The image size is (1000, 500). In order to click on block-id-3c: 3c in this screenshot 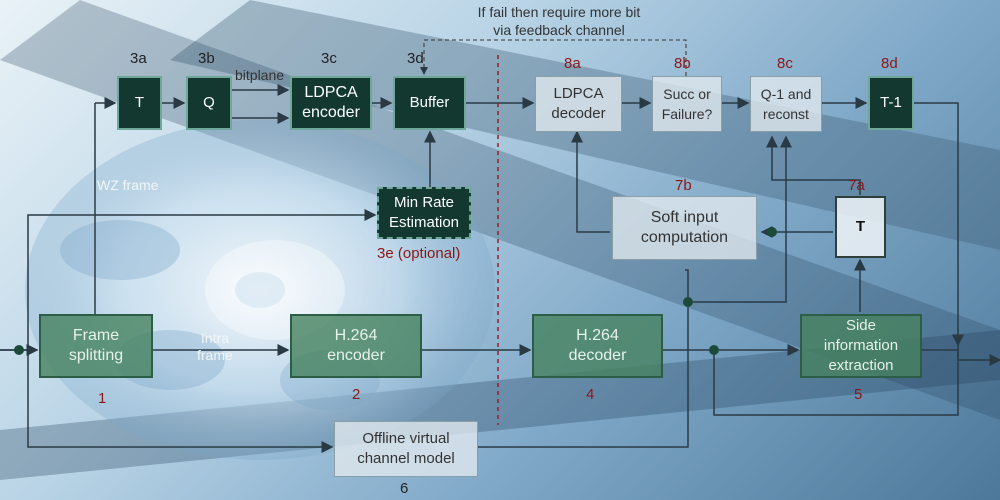, I will do `click(329, 58)`.